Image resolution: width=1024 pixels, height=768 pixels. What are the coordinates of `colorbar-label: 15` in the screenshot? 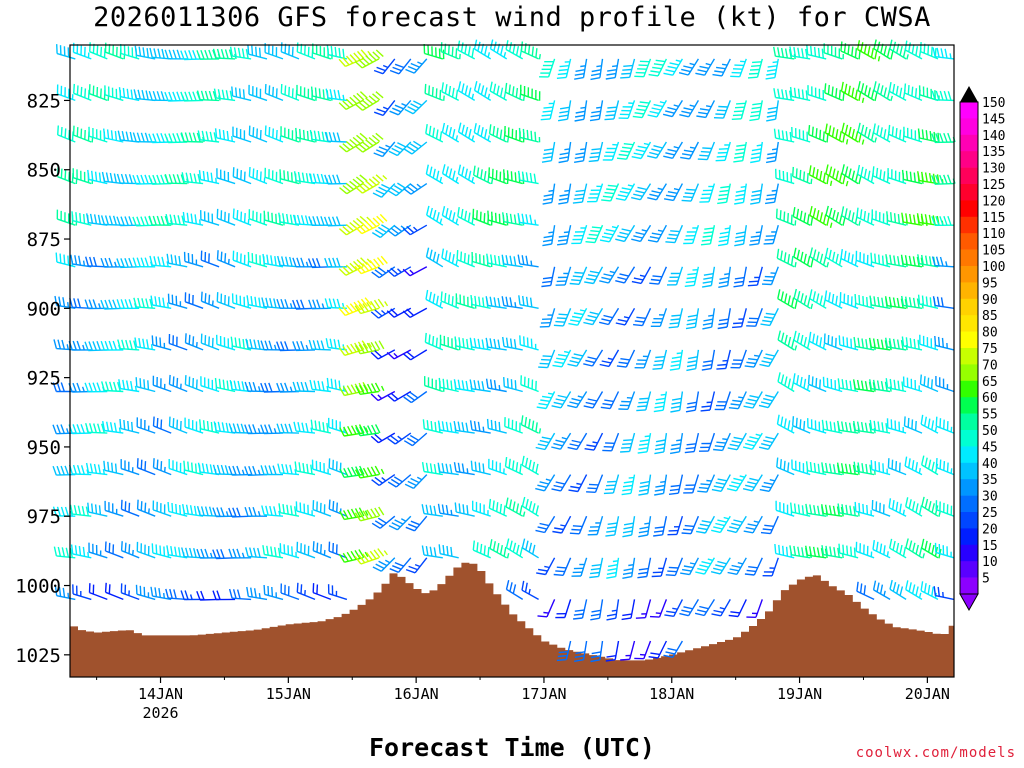 It's located at (990, 546).